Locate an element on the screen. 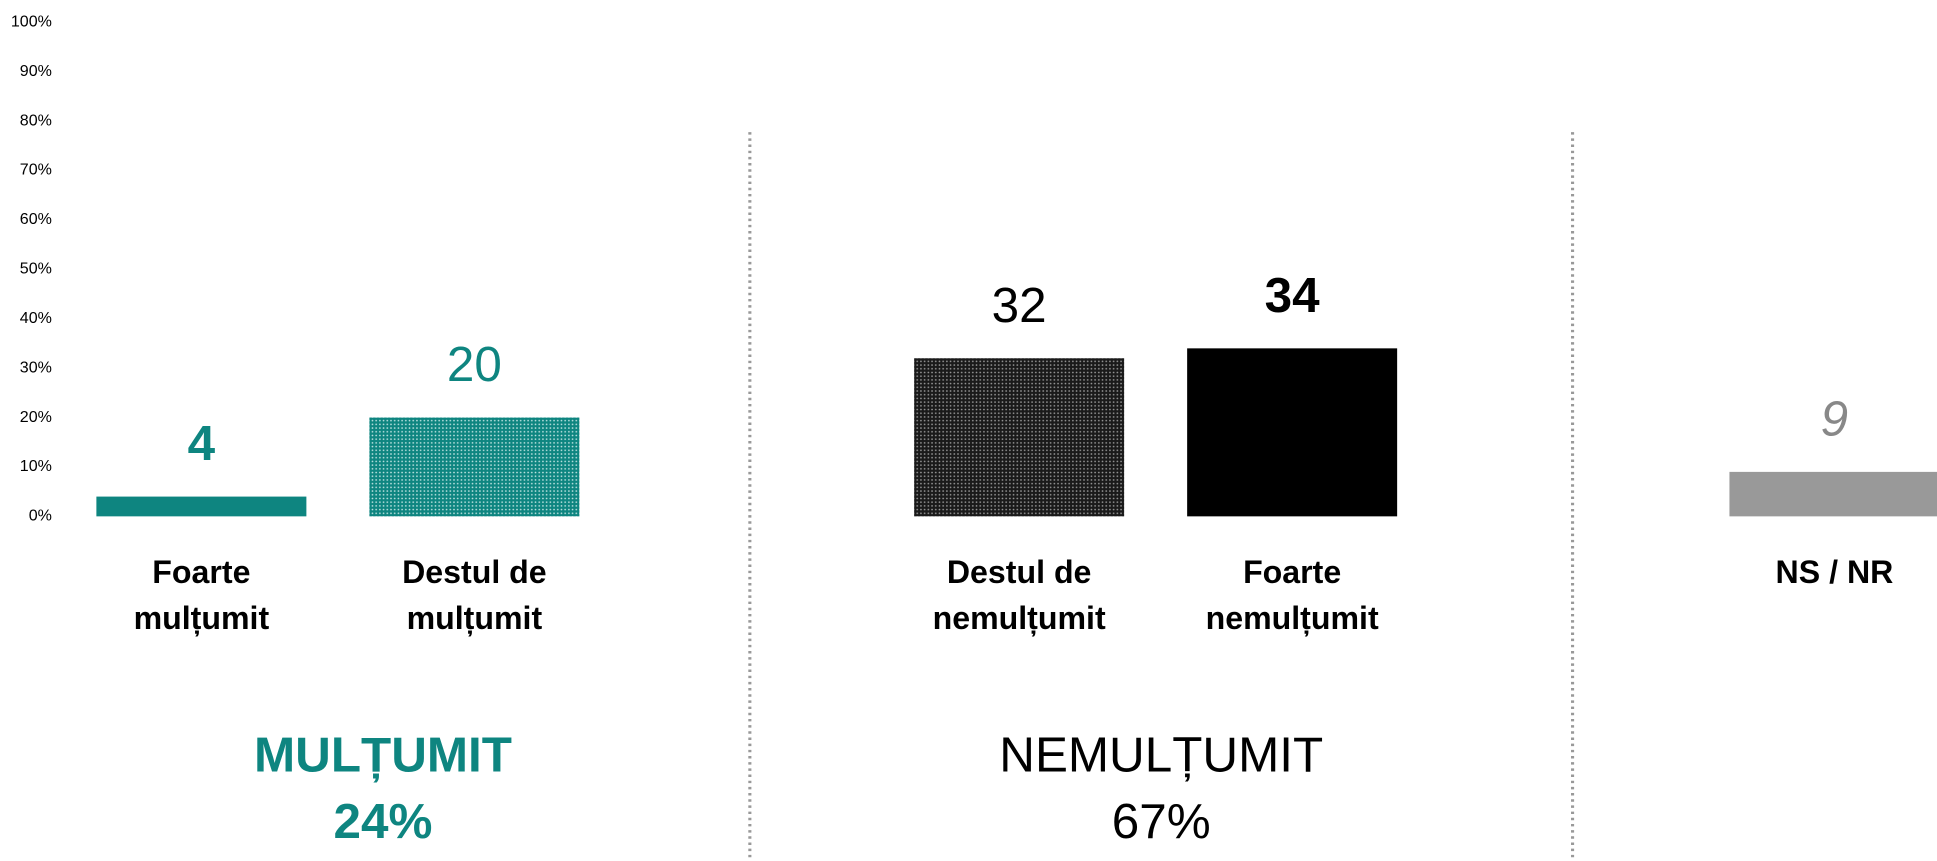 The width and height of the screenshot is (1937, 861). y-tick-label: 70% is located at coordinates (36, 170).